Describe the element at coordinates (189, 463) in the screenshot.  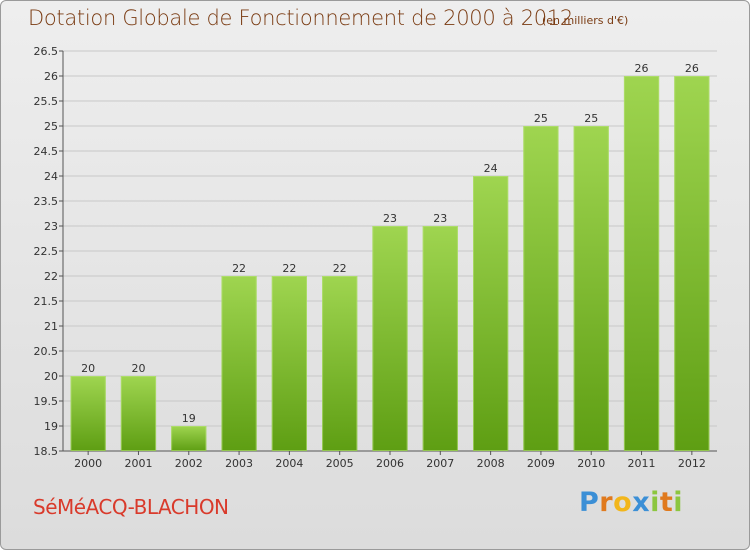
I see `x-tick-label: 2002` at that location.